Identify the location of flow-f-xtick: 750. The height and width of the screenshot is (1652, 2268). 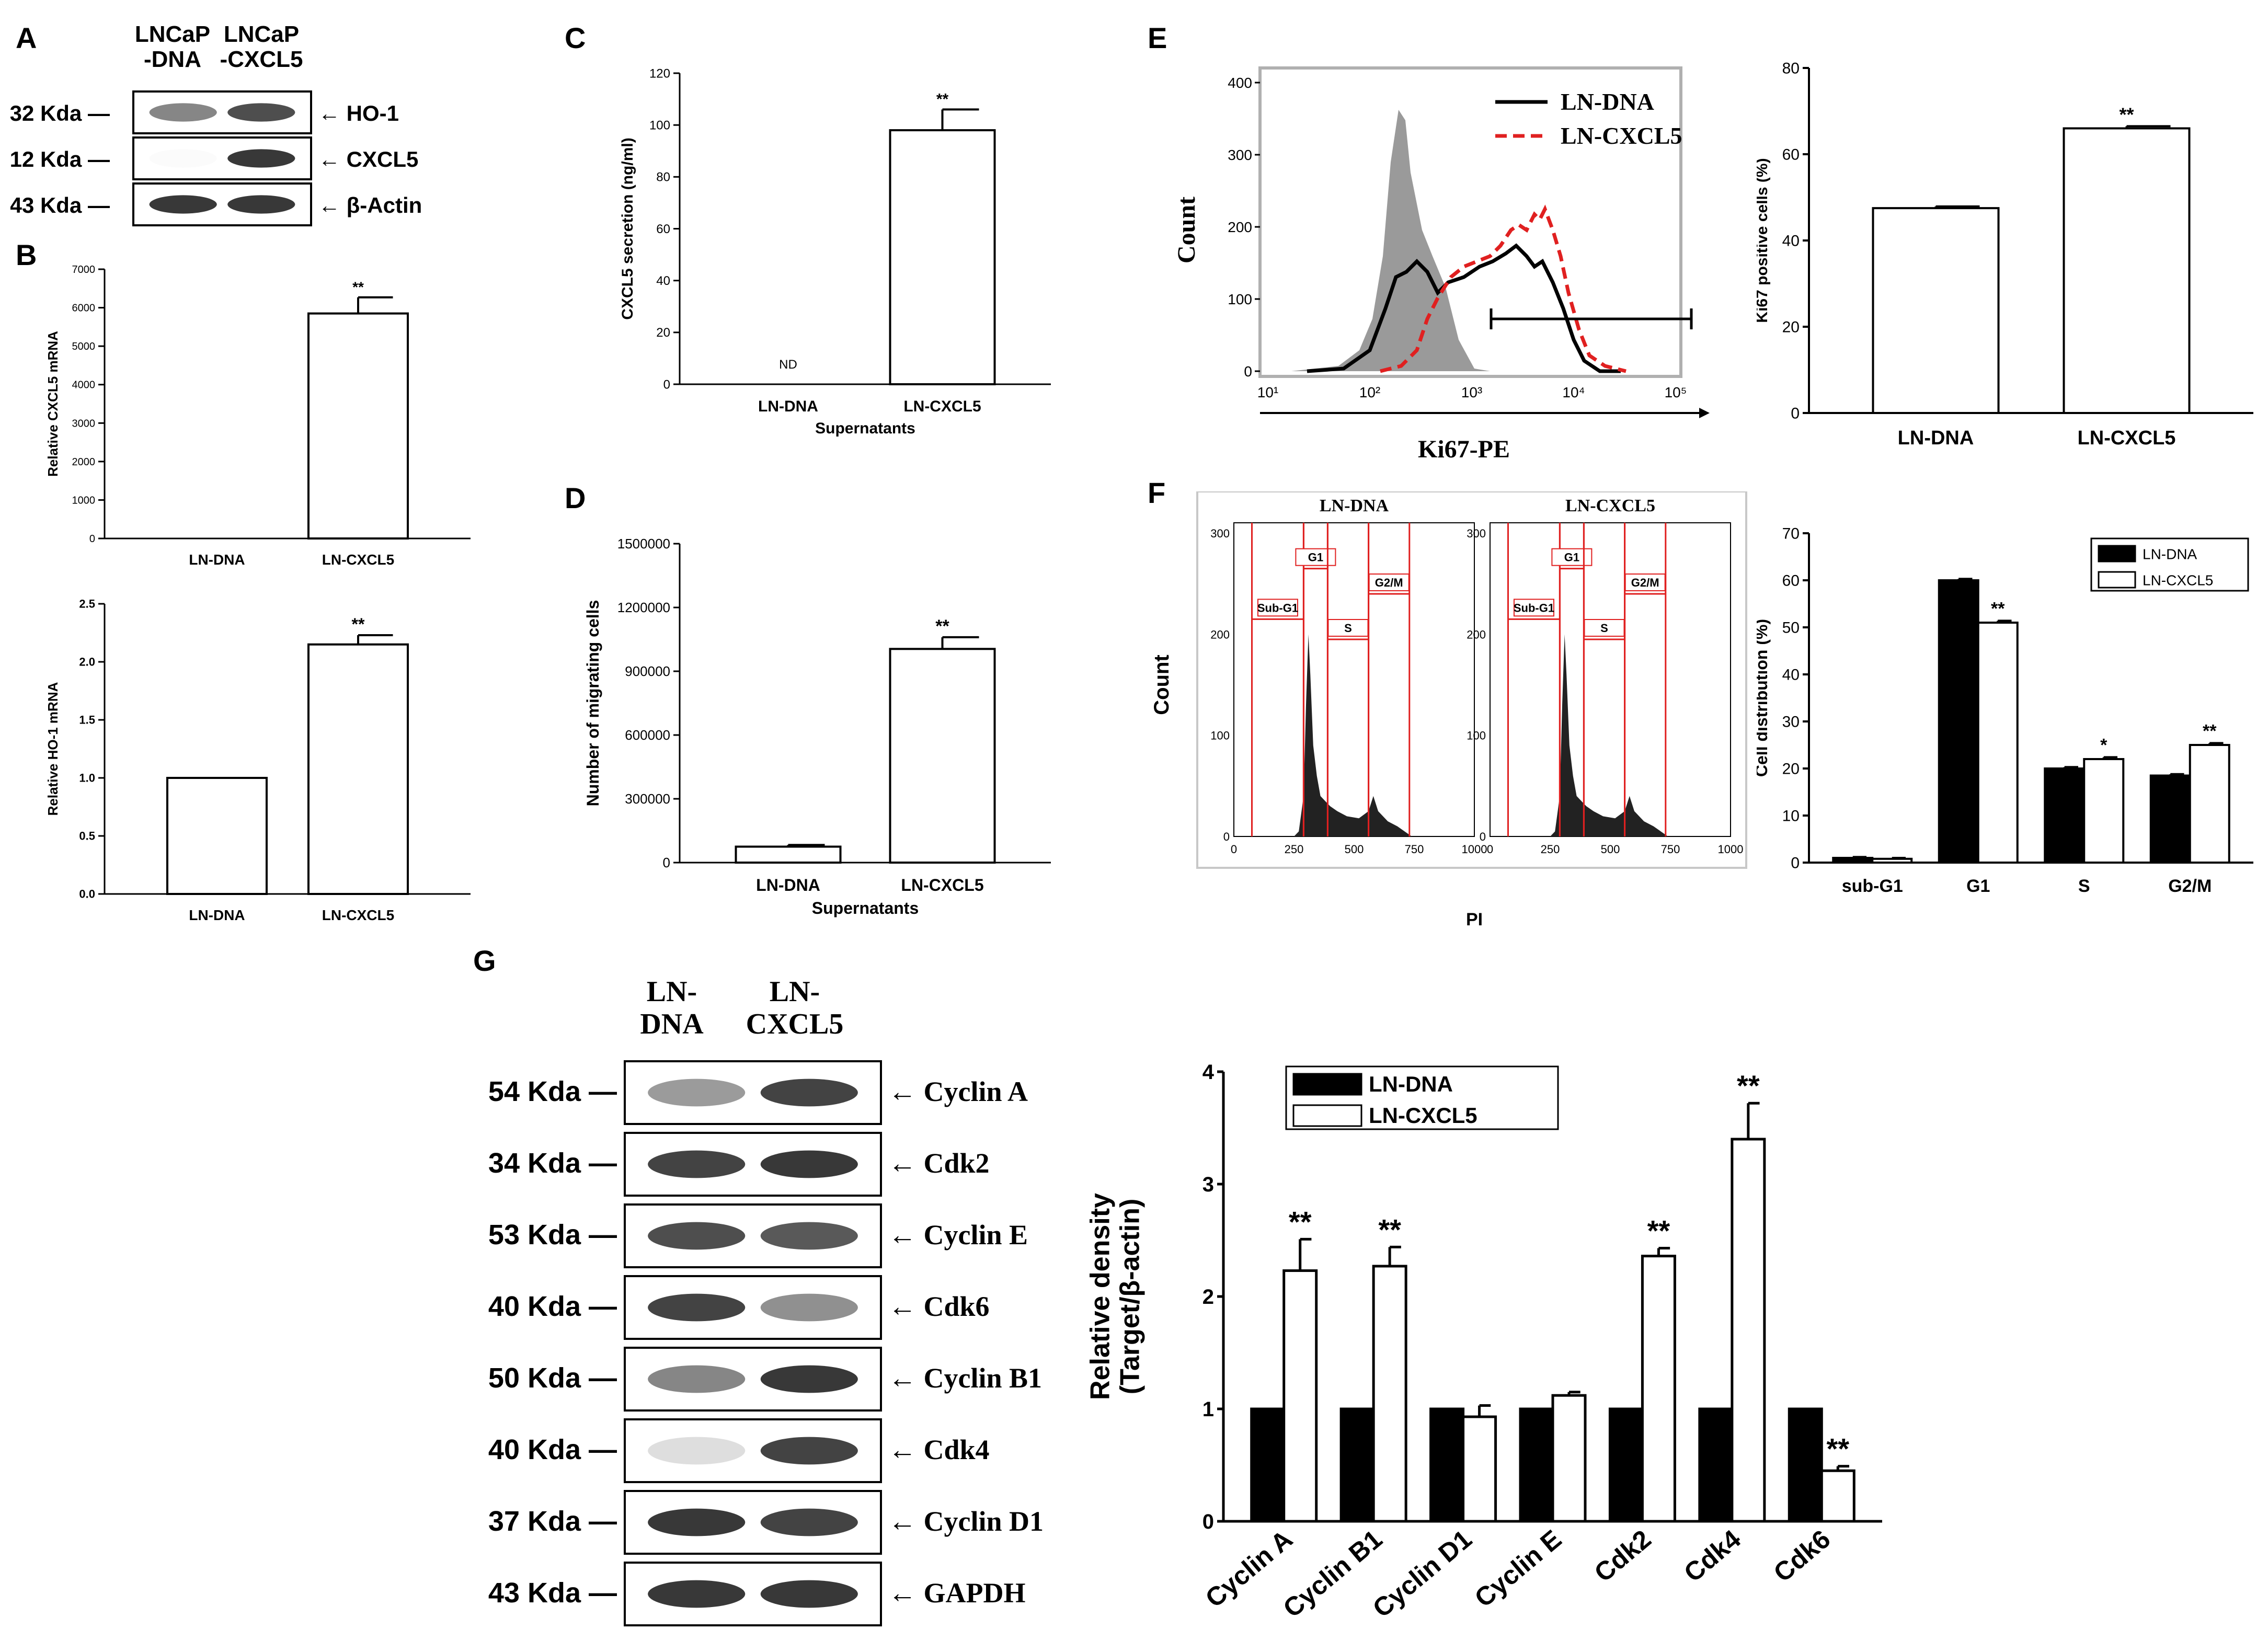
(1415, 849).